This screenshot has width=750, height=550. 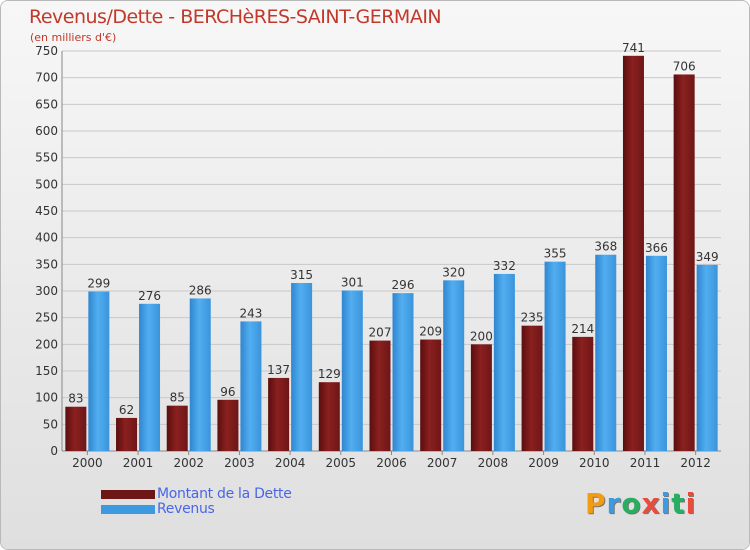 I want to click on chart-title: Revenus/Dette - BERCHèRES-SAINT-GERMAIN, so click(x=235, y=17).